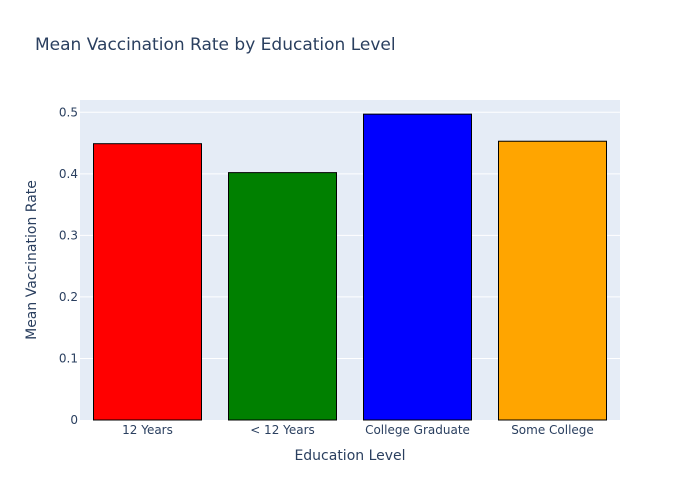  Describe the element at coordinates (74, 420) in the screenshot. I see `y-tick-label: 0` at that location.